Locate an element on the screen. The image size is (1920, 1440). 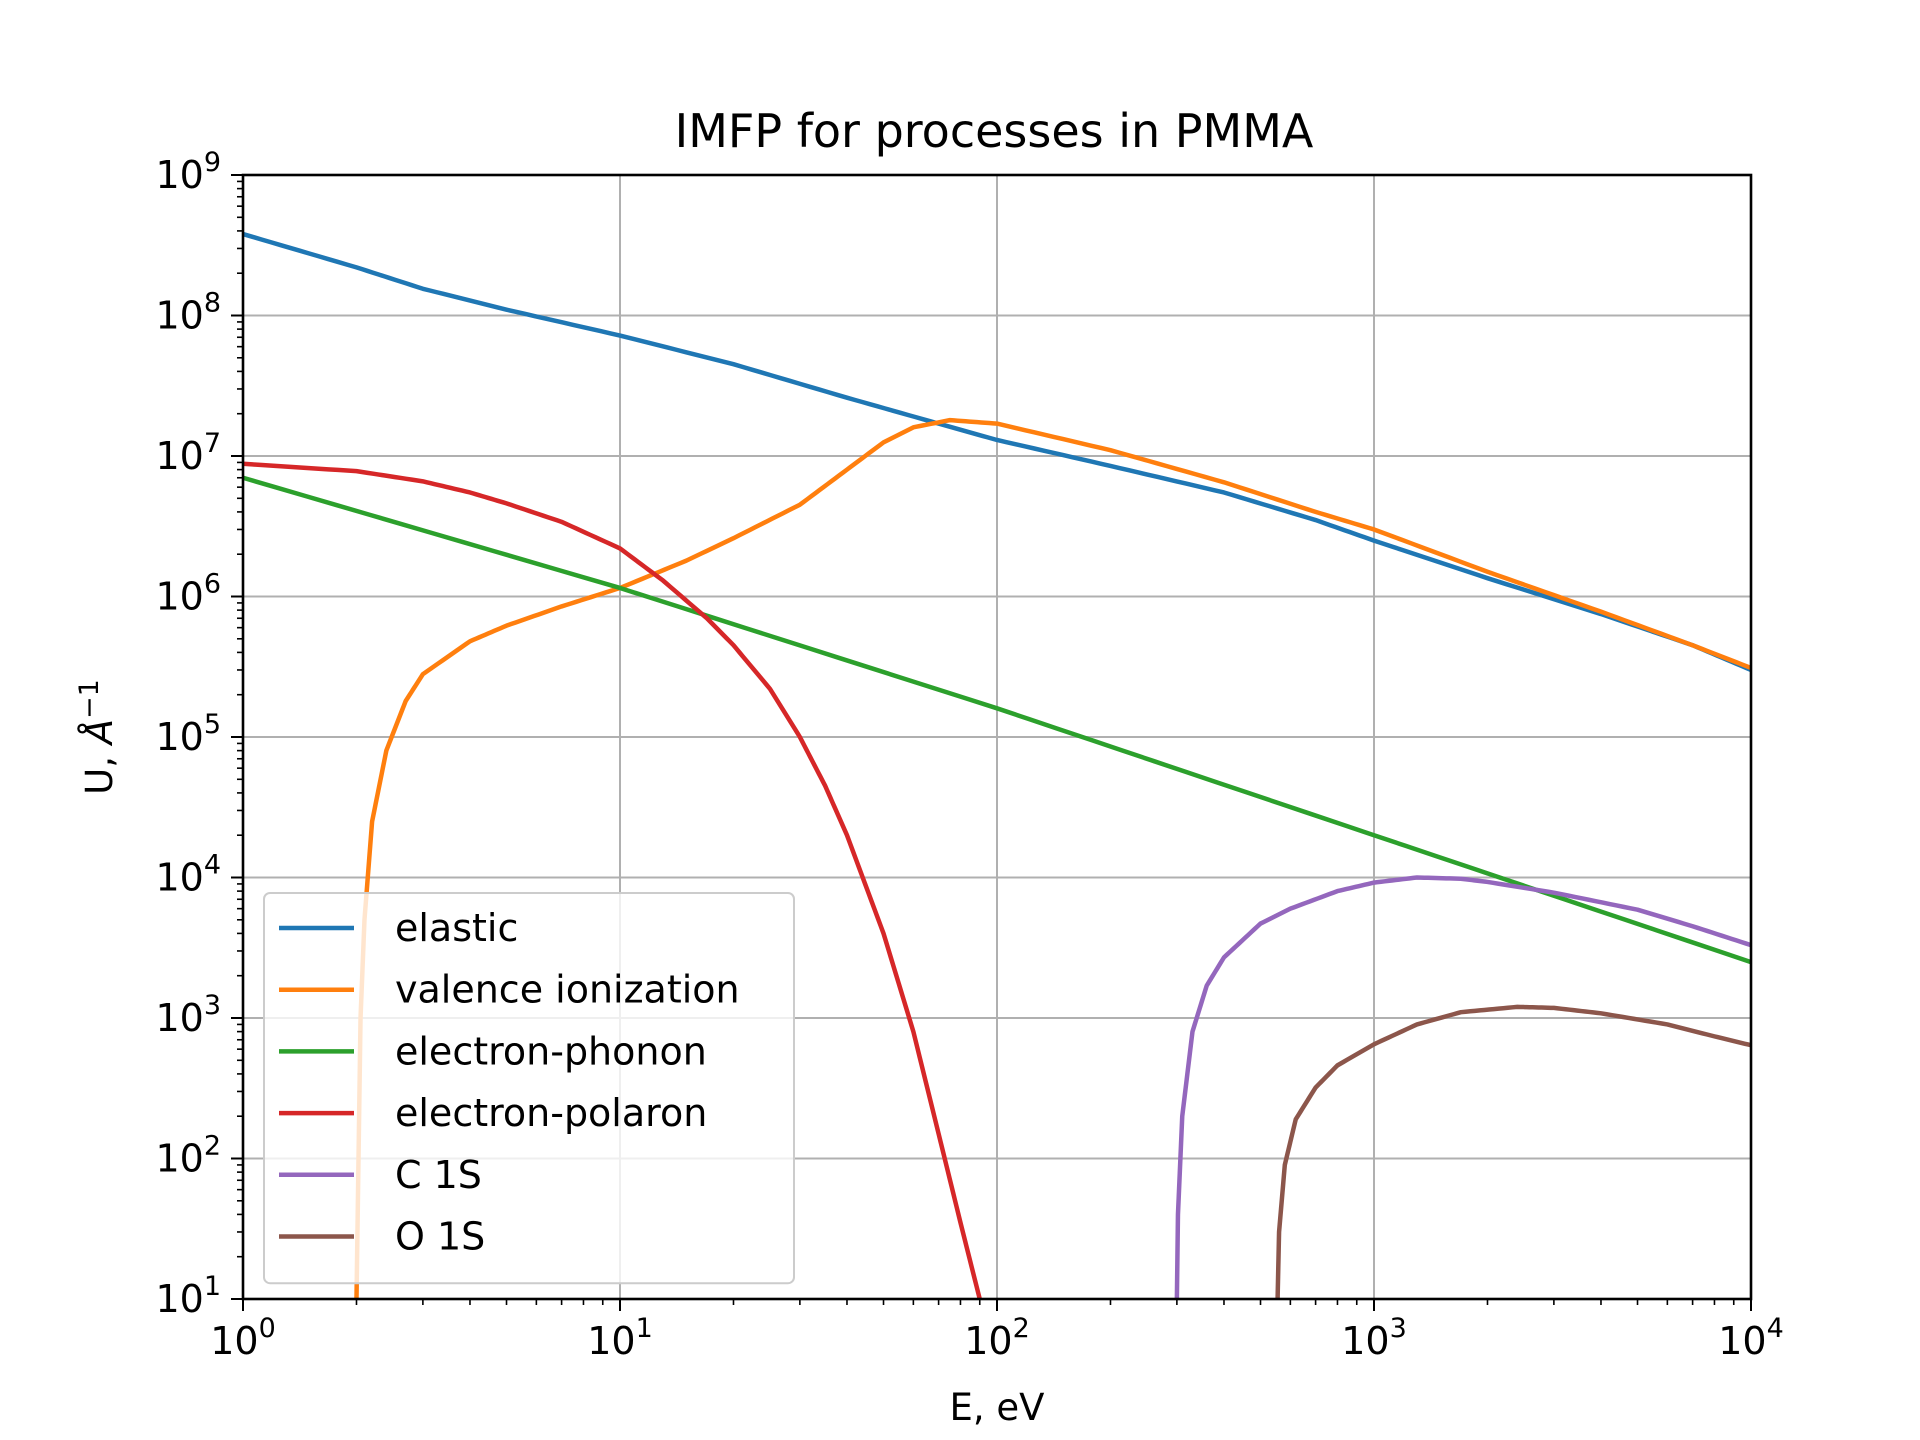
x-tick-exponent: 1 is located at coordinates (644, 1328).